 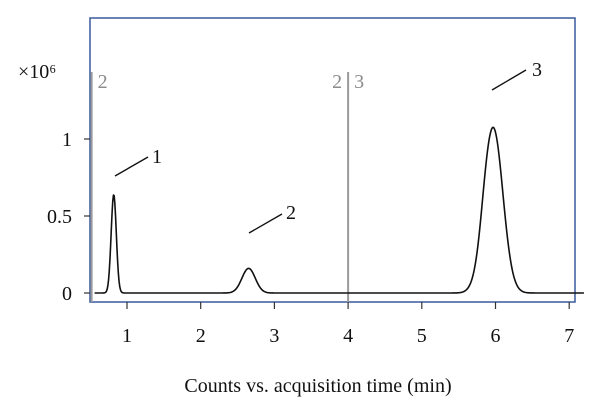 What do you see at coordinates (496, 336) in the screenshot?
I see `x-tick-label: 6` at bounding box center [496, 336].